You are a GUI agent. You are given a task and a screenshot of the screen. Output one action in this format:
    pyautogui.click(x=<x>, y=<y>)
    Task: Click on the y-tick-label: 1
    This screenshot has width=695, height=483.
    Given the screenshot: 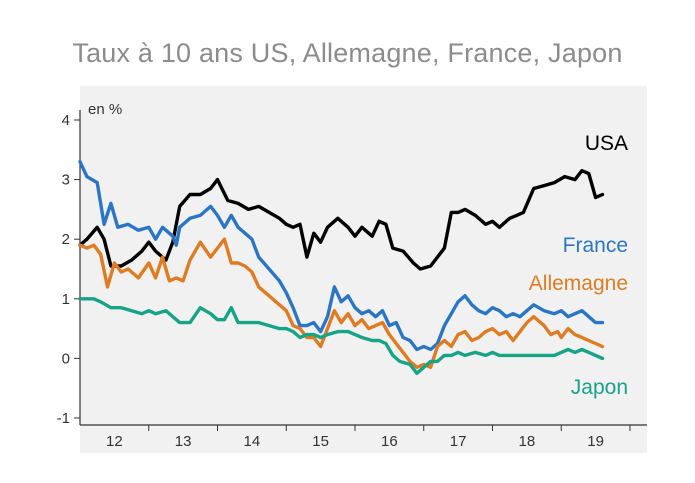 What is the action you would take?
    pyautogui.click(x=66, y=299)
    